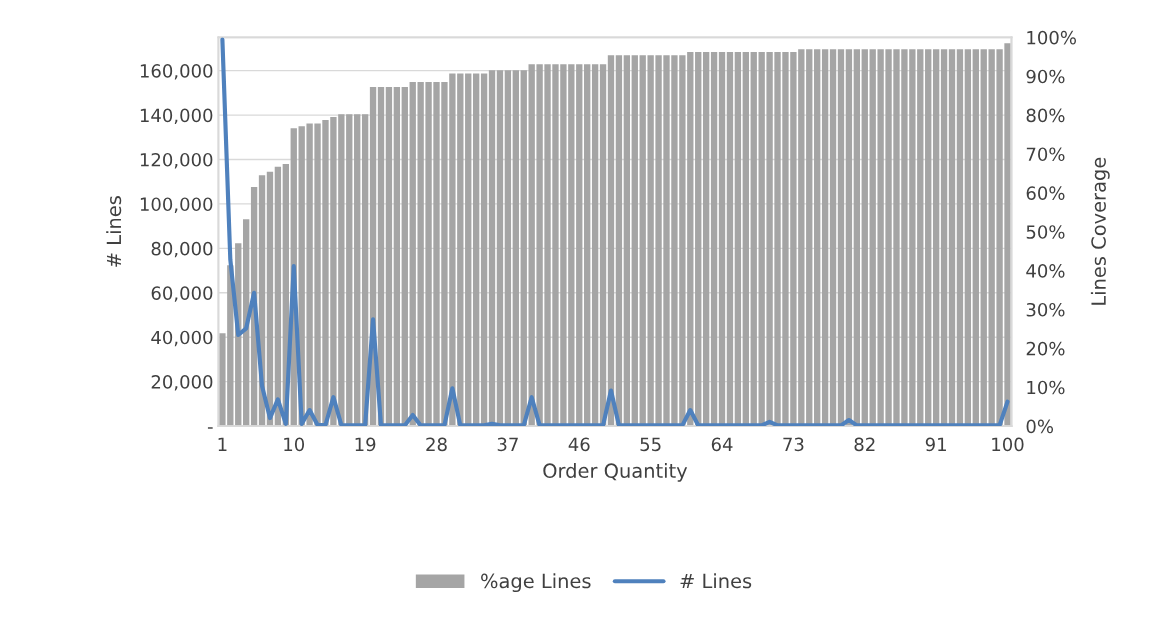 The height and width of the screenshot is (622, 1168). I want to click on y-tick-label: 40,000, so click(182, 338).